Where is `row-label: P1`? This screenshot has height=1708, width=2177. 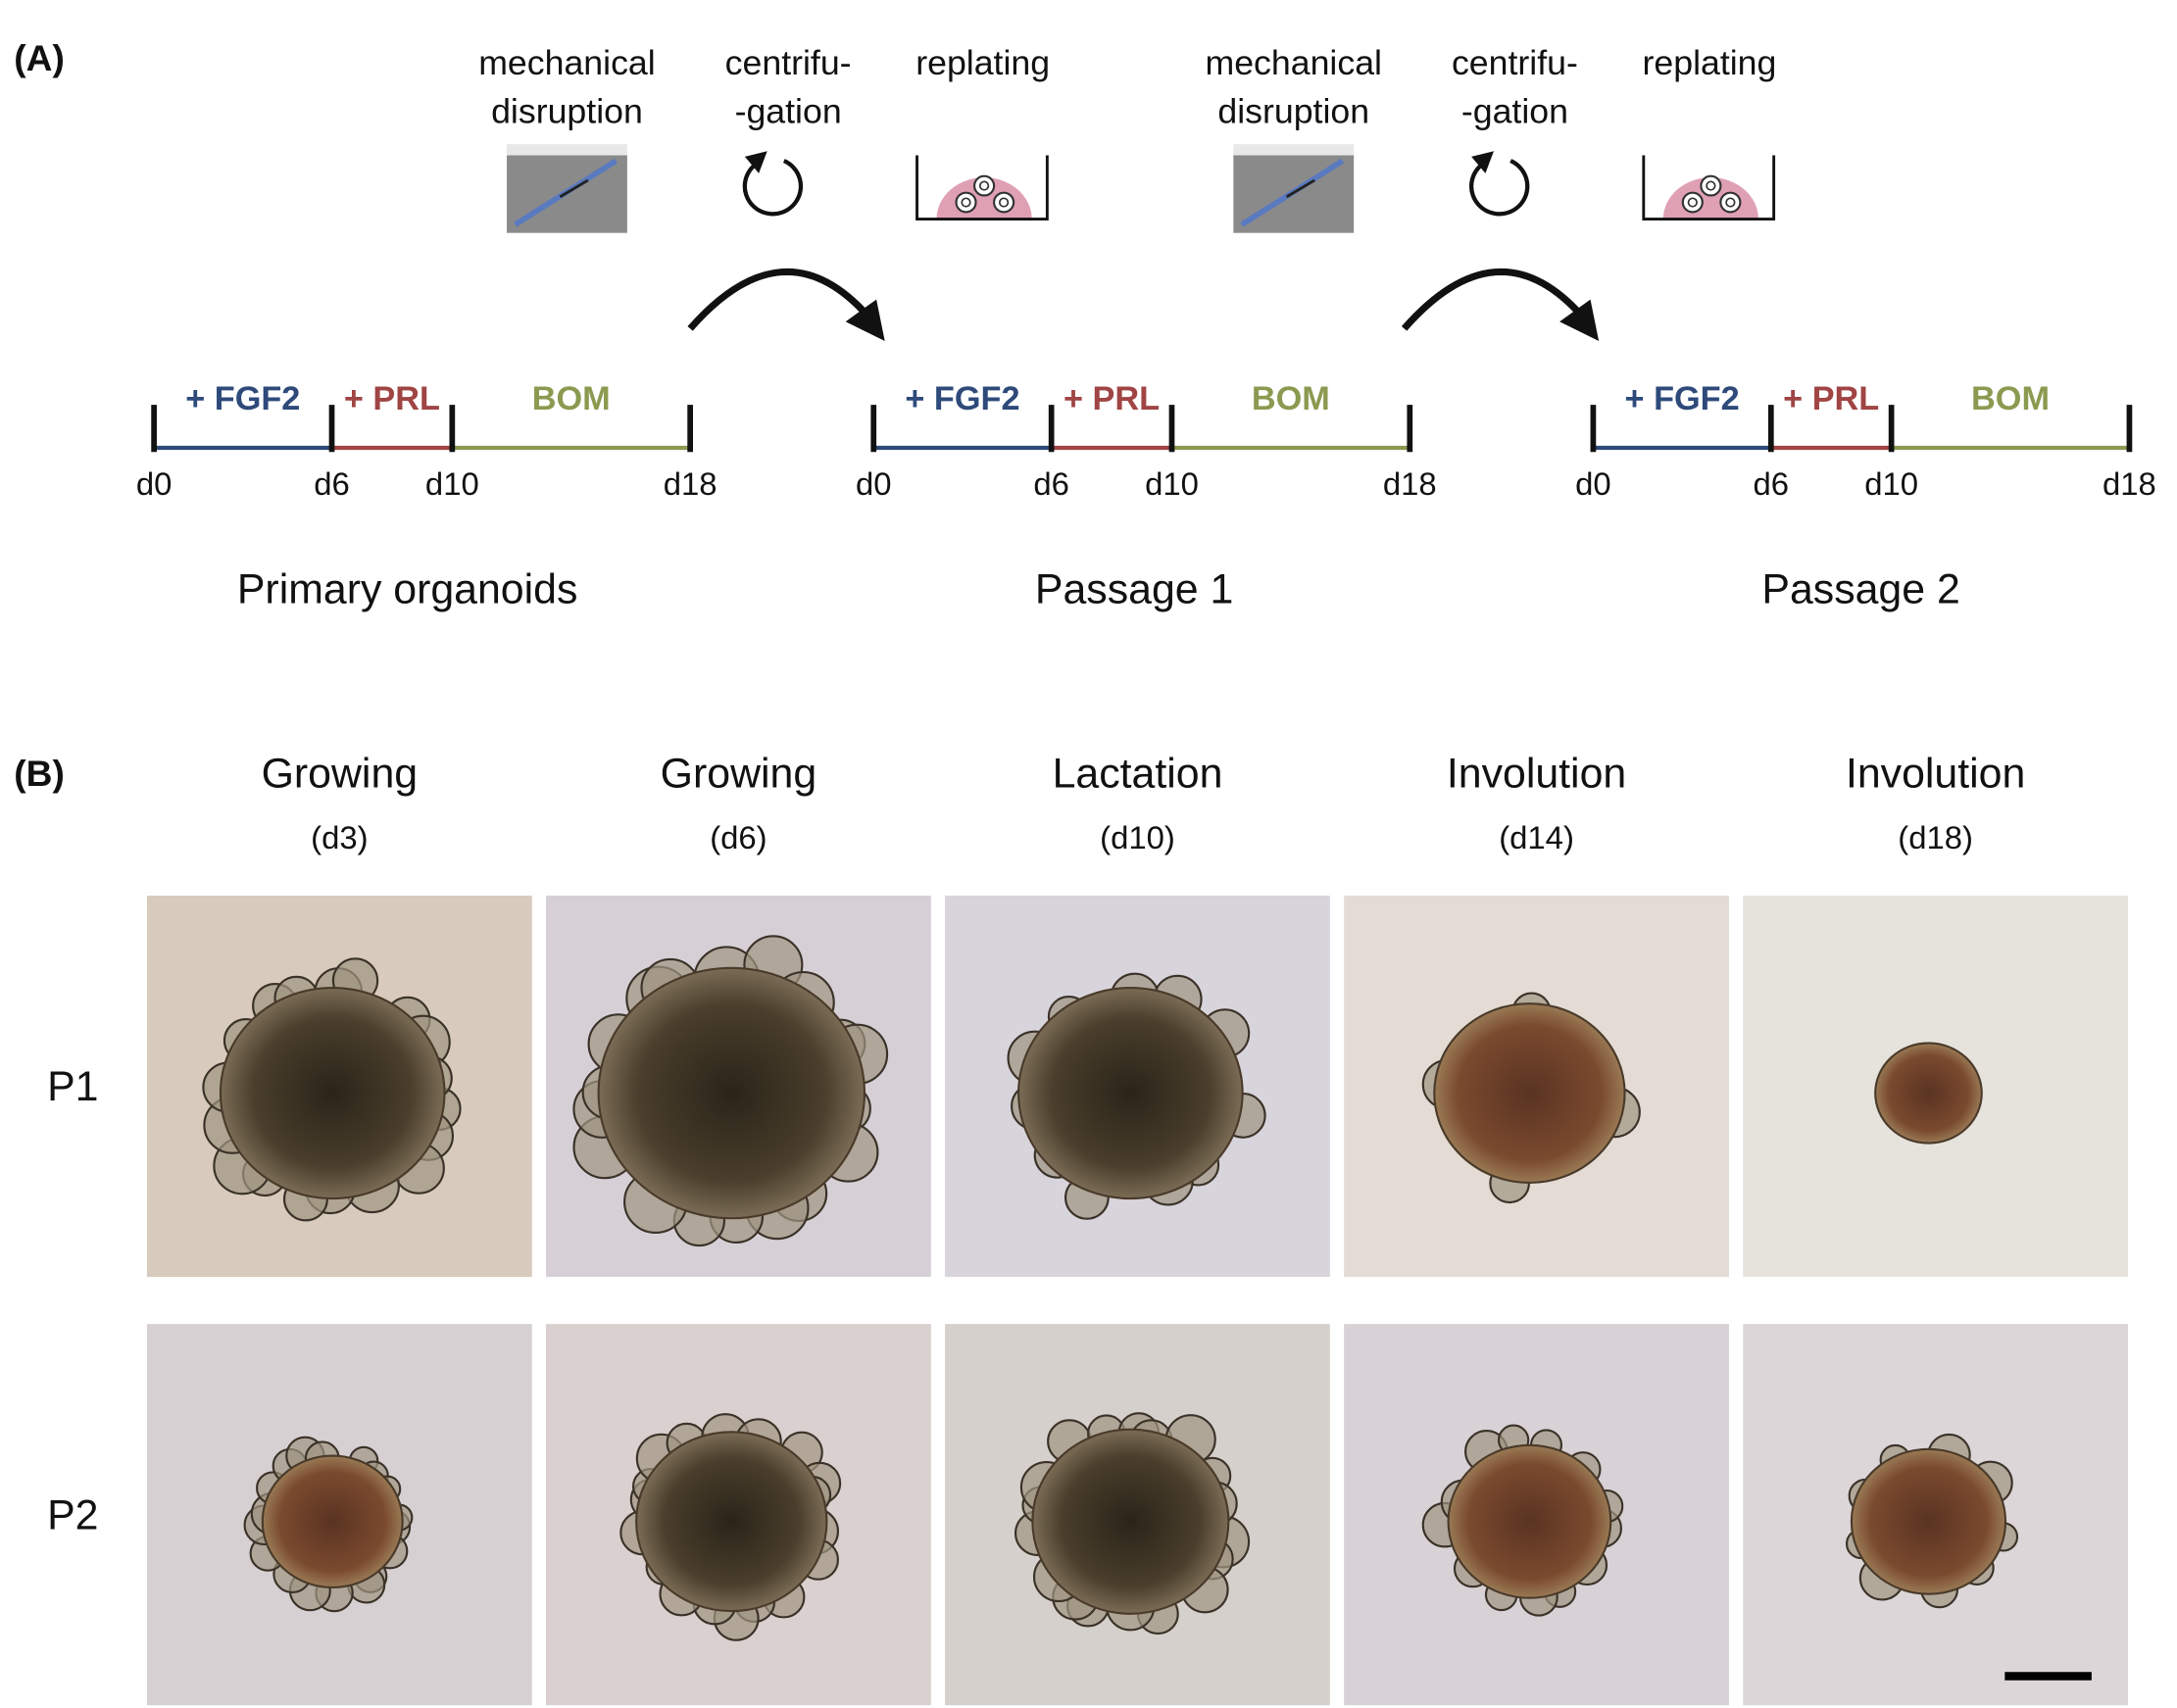 row-label: P1 is located at coordinates (72, 1086).